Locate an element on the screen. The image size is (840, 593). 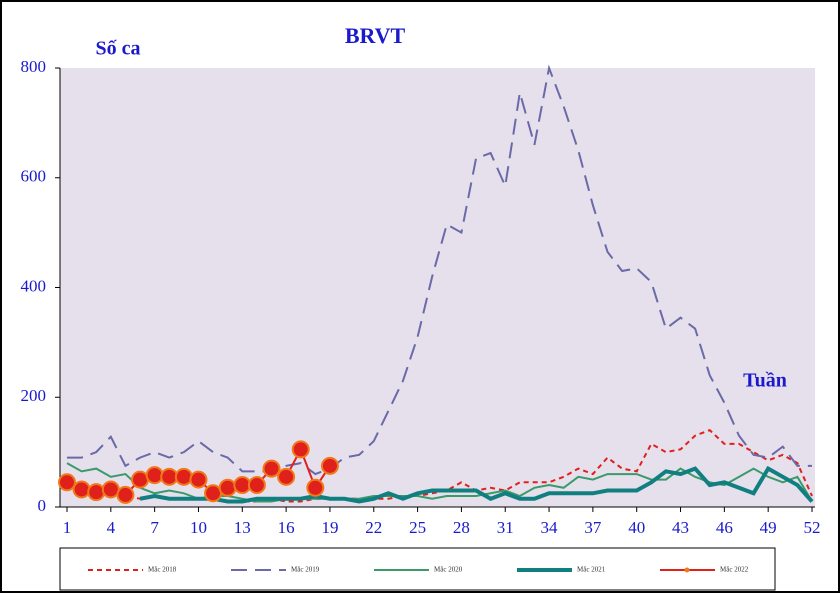
x-tick-label: 13 is located at coordinates (242, 527).